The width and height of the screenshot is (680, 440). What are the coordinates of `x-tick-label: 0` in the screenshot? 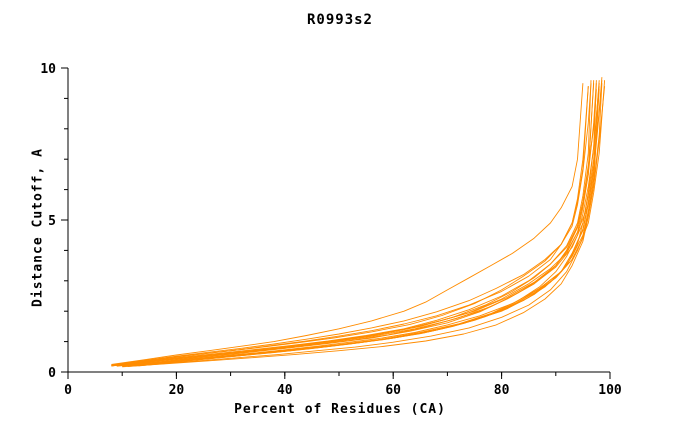 It's located at (68, 390).